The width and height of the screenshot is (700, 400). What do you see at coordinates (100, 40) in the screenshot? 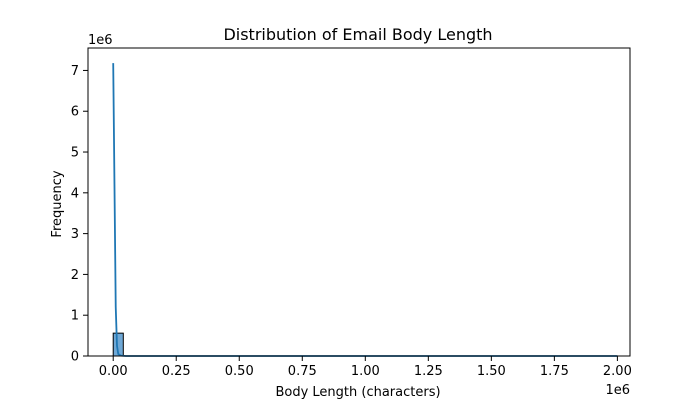
I see `y-offset-label: 1e6` at bounding box center [100, 40].